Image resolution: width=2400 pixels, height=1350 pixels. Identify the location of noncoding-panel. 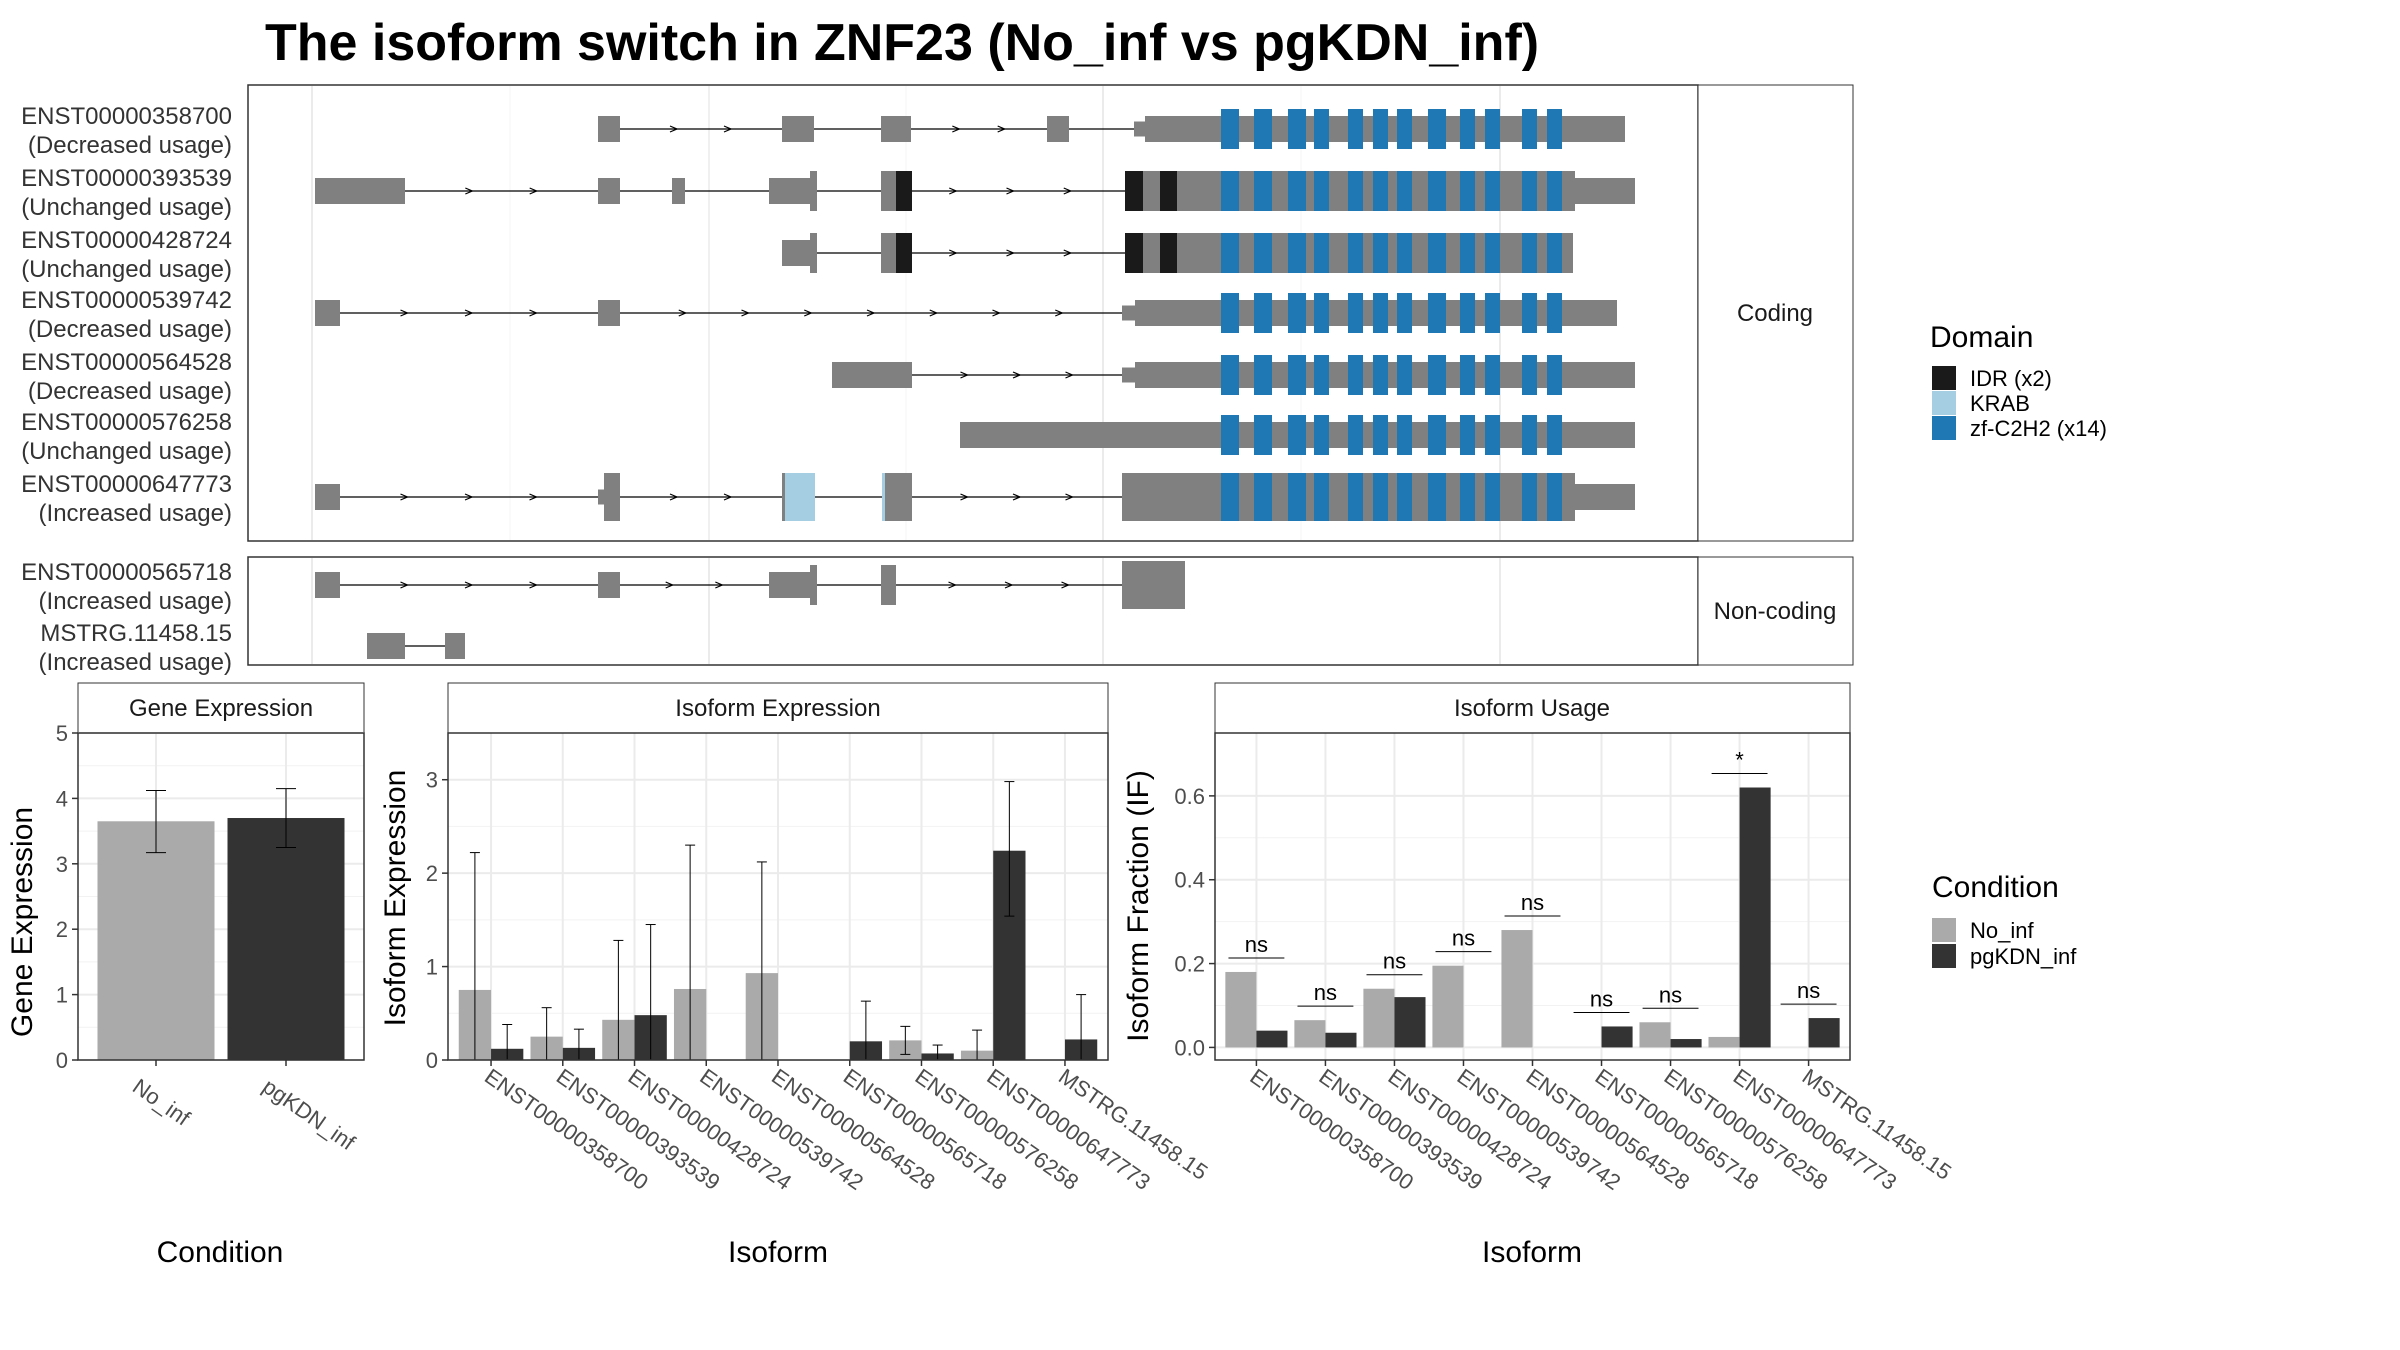
(973, 611).